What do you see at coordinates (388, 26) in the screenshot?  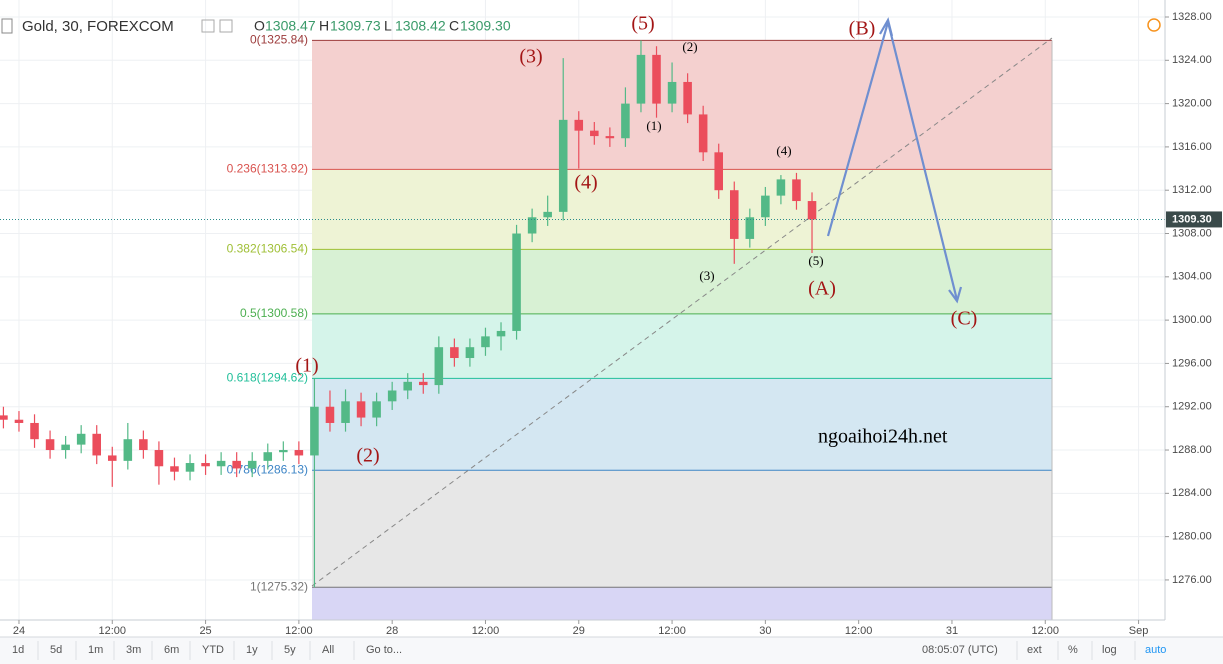 I see `ohlc-key: L` at bounding box center [388, 26].